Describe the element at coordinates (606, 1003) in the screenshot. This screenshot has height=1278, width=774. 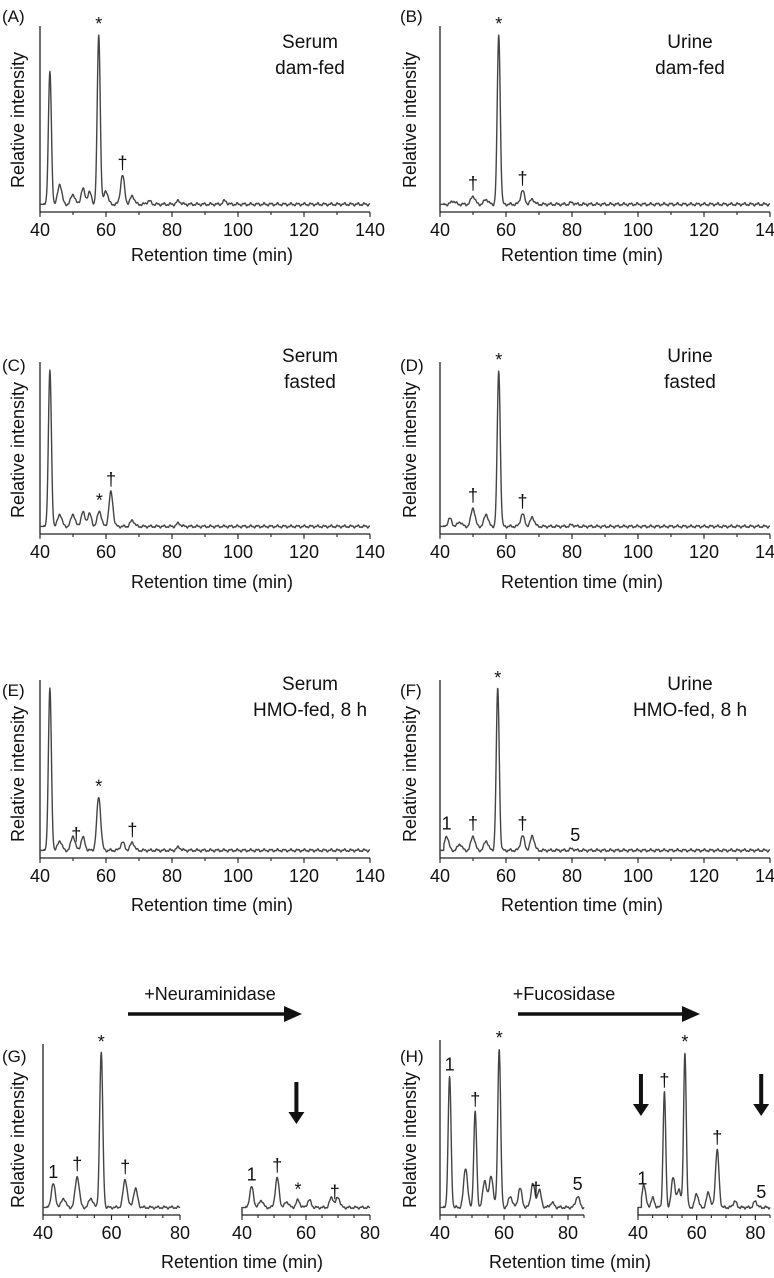
I see `enzyme-treatment-arrow: +Fucosidase` at that location.